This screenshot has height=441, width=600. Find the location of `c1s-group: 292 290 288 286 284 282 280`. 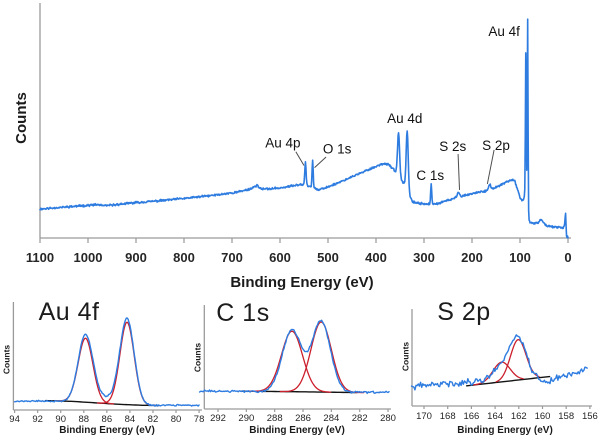

c1s-group: 292 290 288 286 284 282 280 is located at coordinates (297, 364).